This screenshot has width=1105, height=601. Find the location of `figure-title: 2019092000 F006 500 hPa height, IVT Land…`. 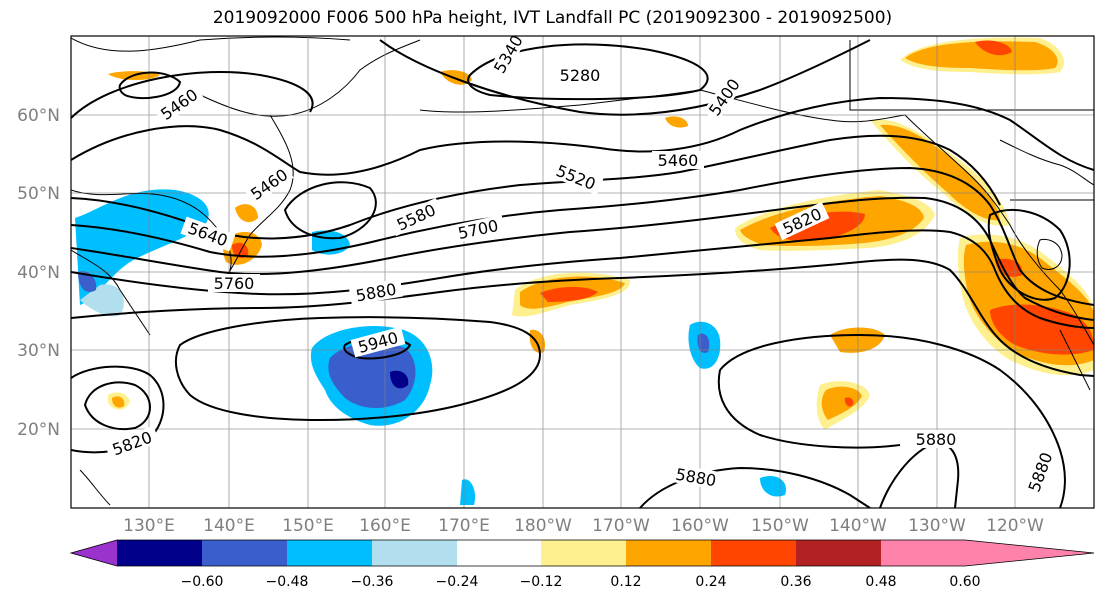

figure-title: 2019092000 F006 500 hPa height, IVT Land… is located at coordinates (552, 18).